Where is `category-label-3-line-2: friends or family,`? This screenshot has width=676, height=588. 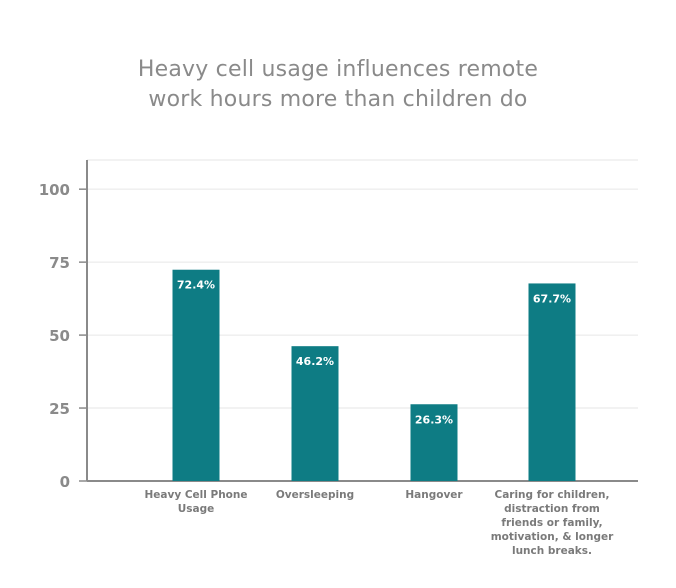 category-label-3-line-2: friends or family, is located at coordinates (551, 523).